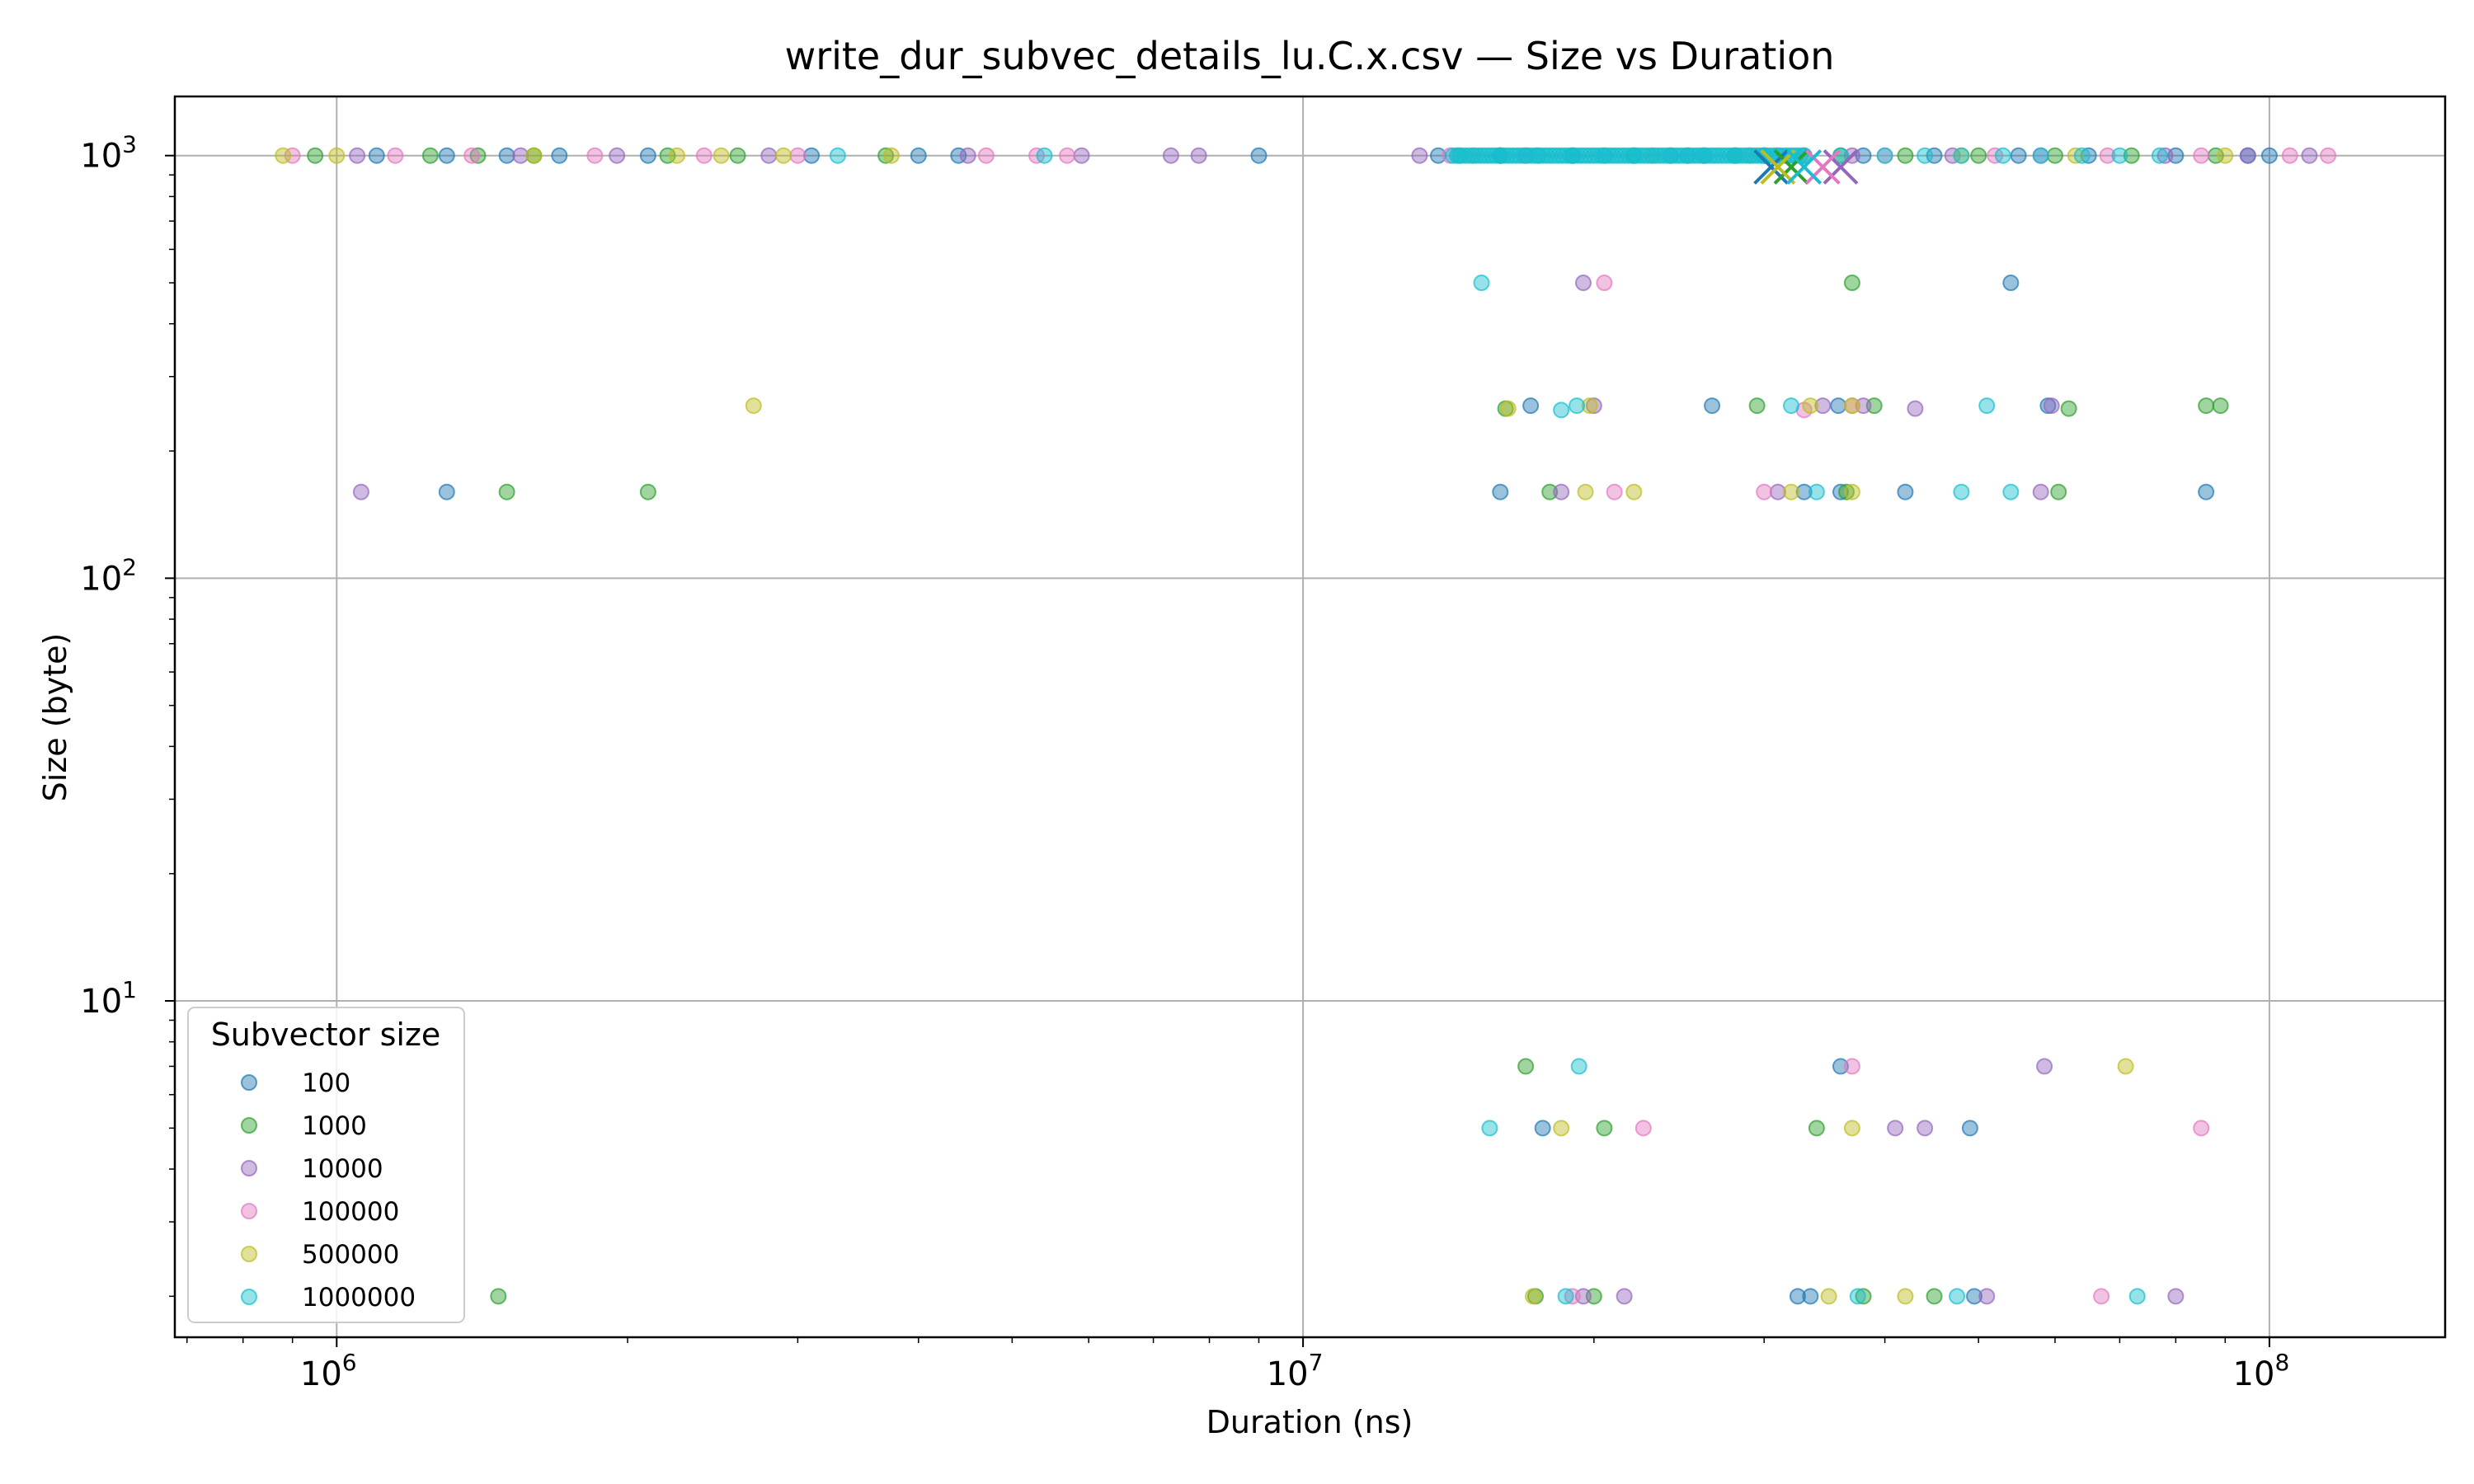 Image resolution: width=2474 pixels, height=1484 pixels. What do you see at coordinates (295, 1083) in the screenshot?
I see `legend-item: 100` at bounding box center [295, 1083].